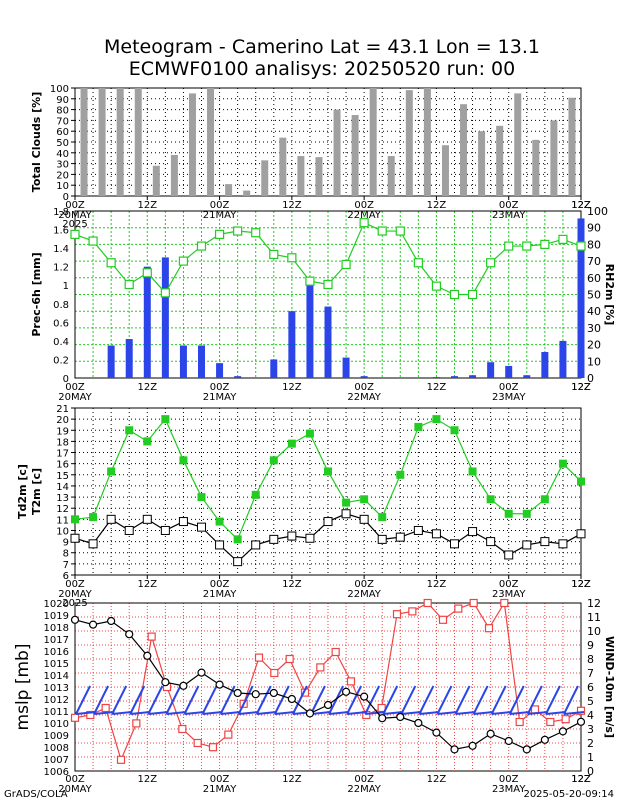  What do you see at coordinates (56, 724) in the screenshot?
I see `y-tick-label: 1010` at bounding box center [56, 724].